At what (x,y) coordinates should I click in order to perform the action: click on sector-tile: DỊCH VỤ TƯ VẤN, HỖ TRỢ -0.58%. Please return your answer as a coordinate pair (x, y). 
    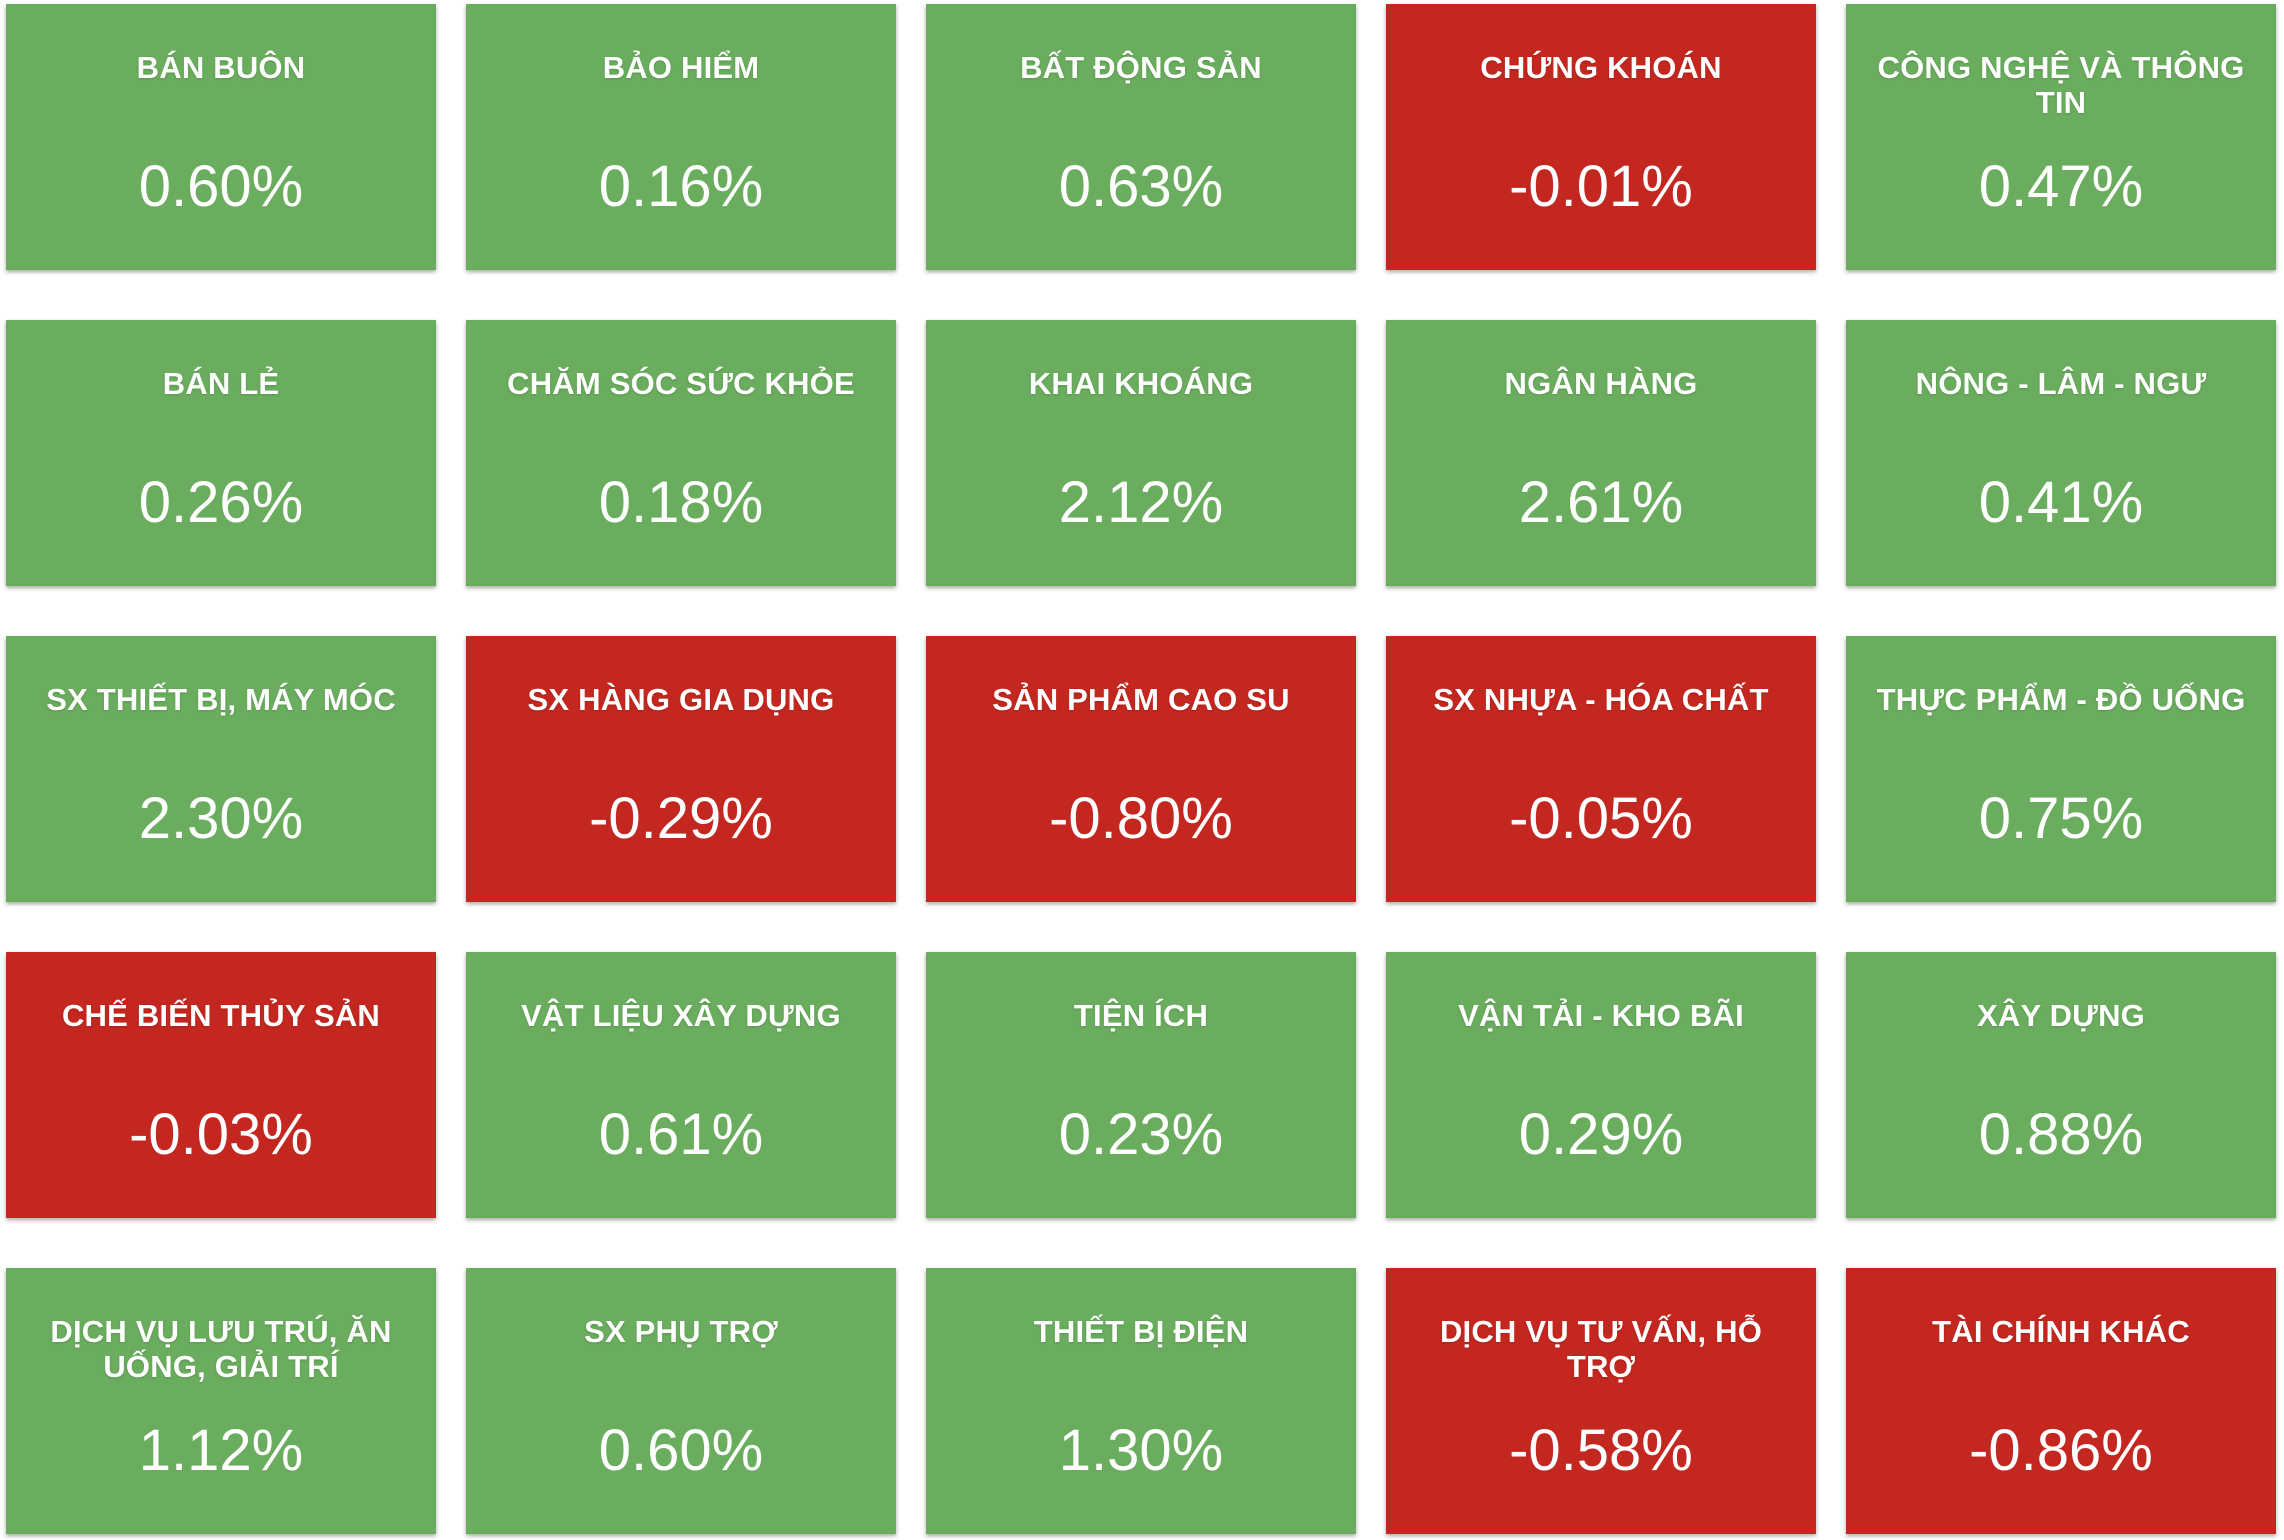
    Looking at the image, I should click on (1601, 1401).